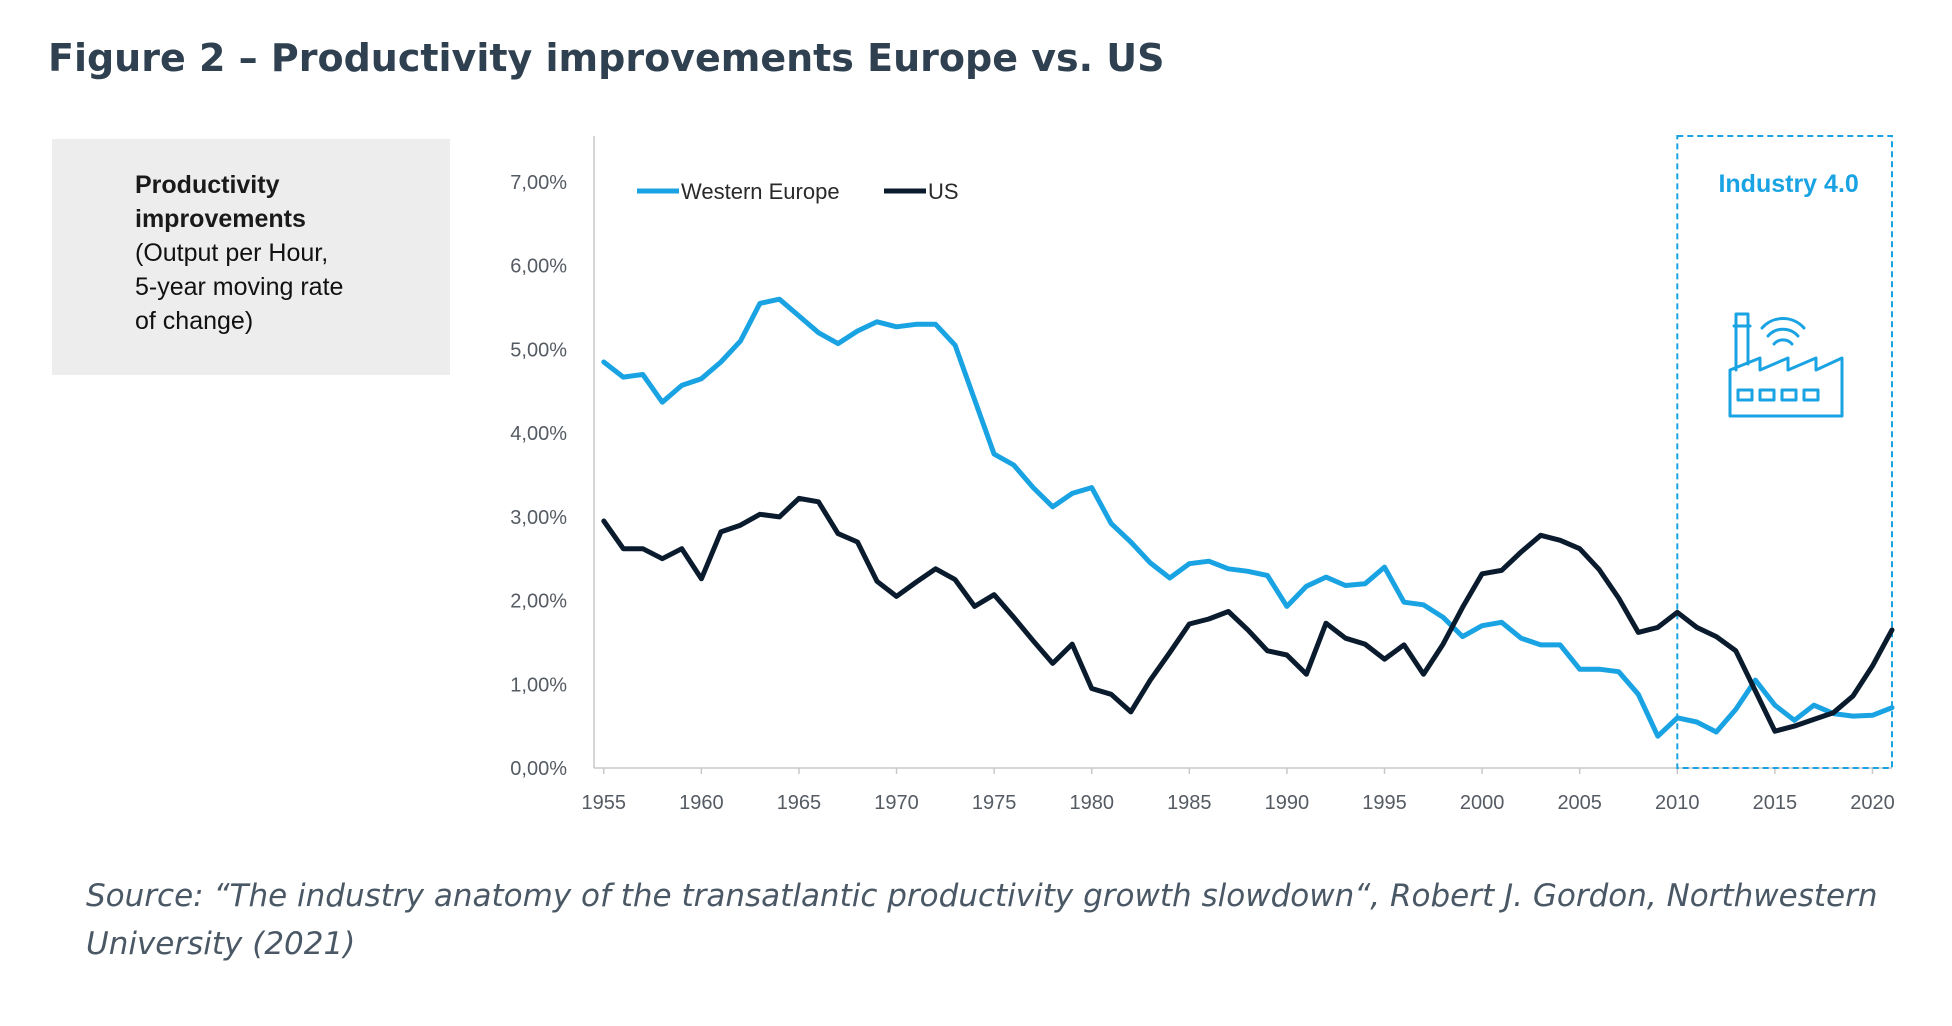  Describe the element at coordinates (1783, 342) in the screenshot. I see `wifi-arc-small` at that location.